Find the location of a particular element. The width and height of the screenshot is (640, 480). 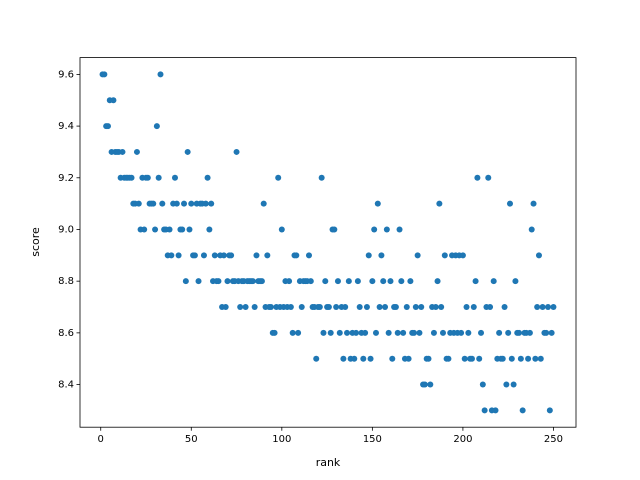

x-tick-label: 50 is located at coordinates (191, 439).